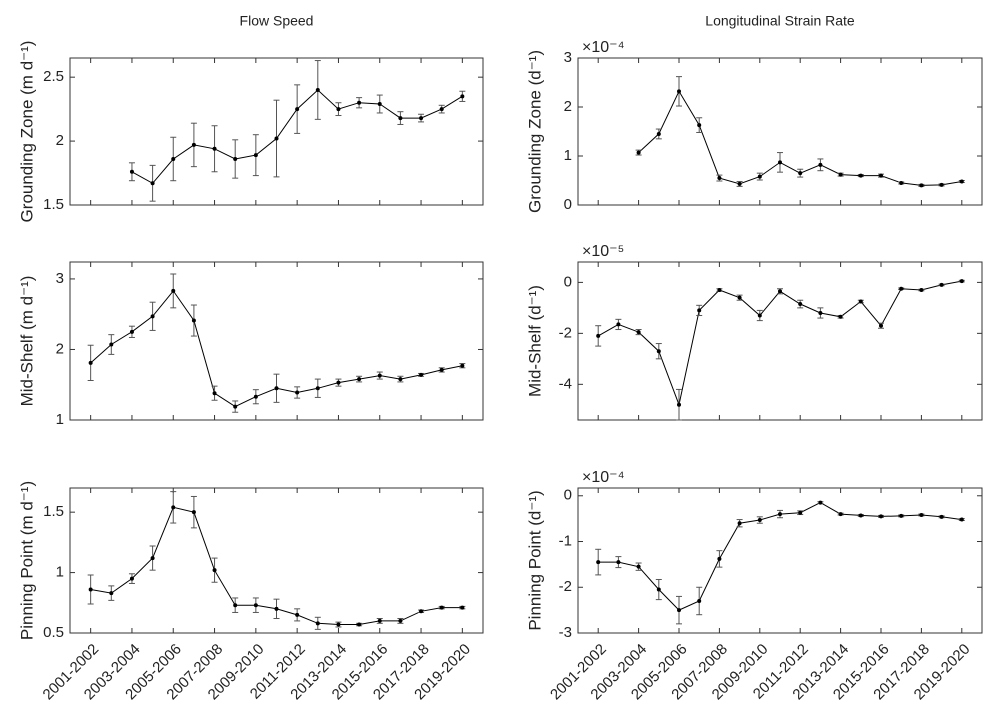 This screenshot has height=726, width=984. What do you see at coordinates (565, 540) in the screenshot?
I see `y-tick-label: -1` at bounding box center [565, 540].